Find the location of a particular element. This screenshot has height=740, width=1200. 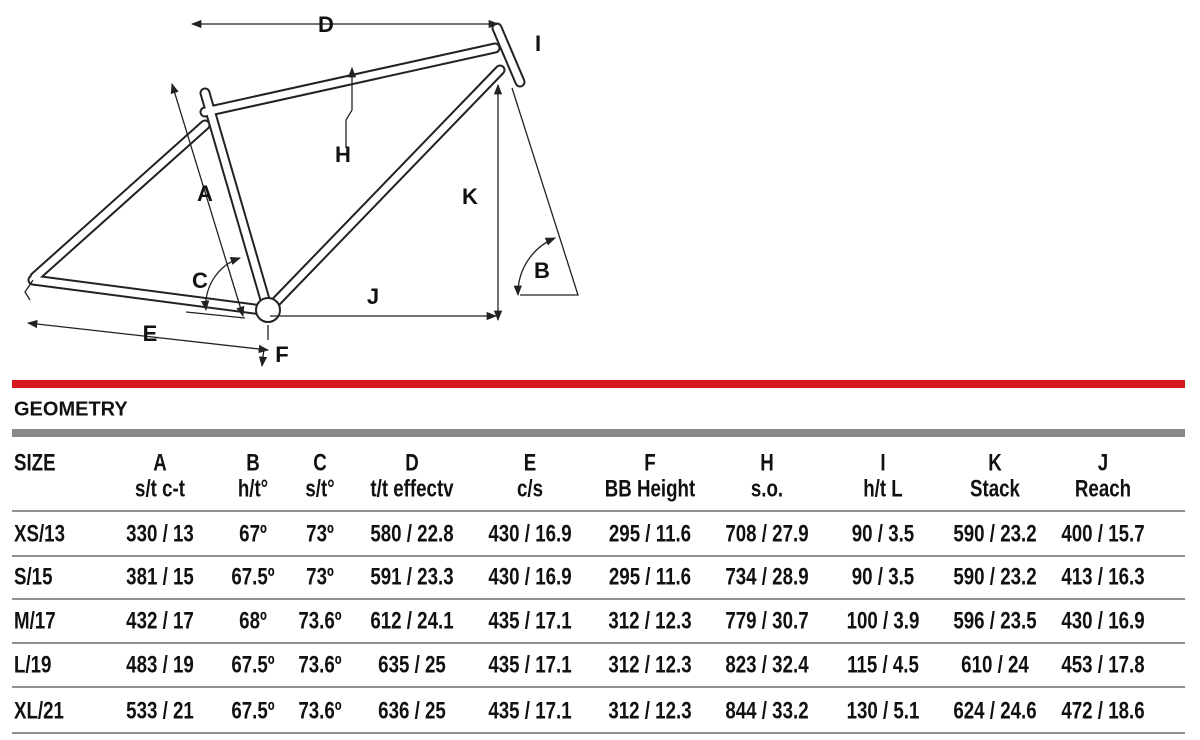

column-letter: C is located at coordinates (320, 462).